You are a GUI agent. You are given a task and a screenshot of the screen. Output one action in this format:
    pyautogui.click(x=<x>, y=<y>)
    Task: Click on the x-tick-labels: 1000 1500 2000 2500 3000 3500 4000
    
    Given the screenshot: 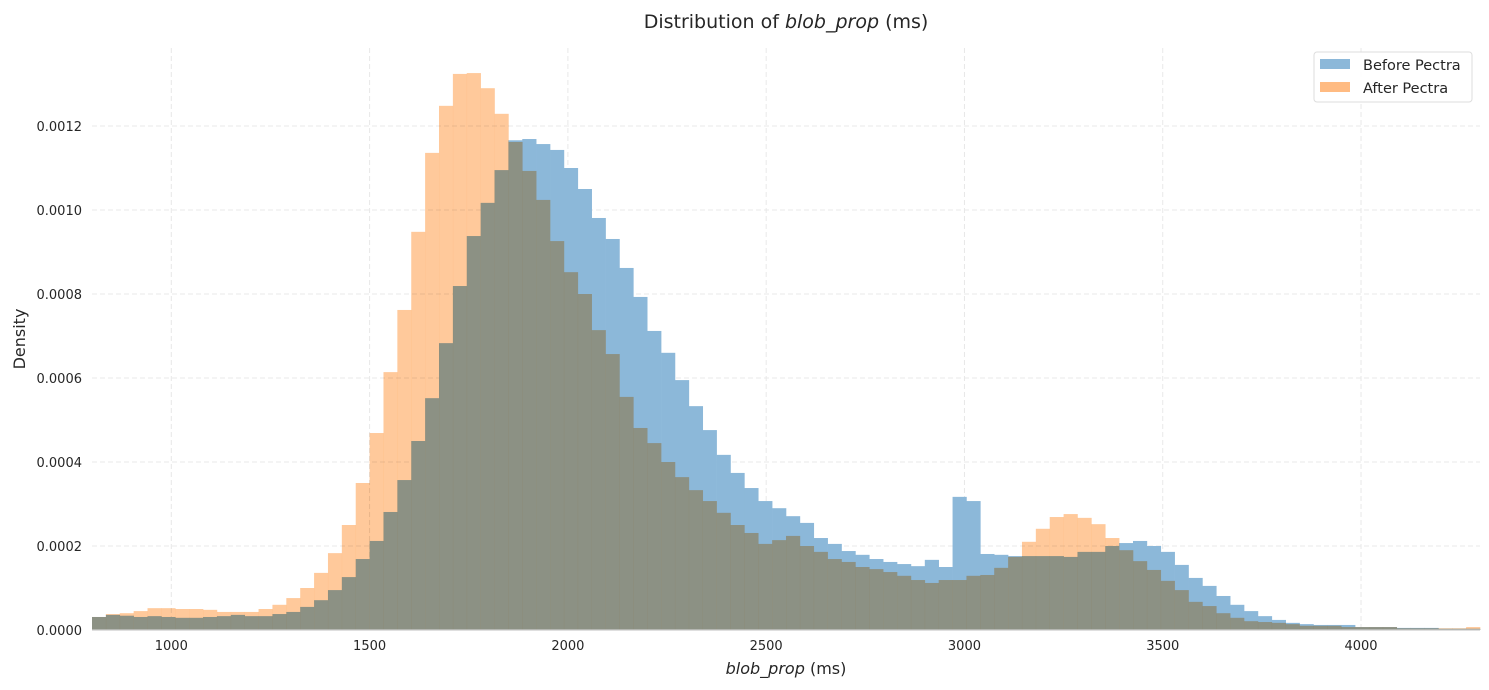 What is the action you would take?
    pyautogui.click(x=766, y=646)
    